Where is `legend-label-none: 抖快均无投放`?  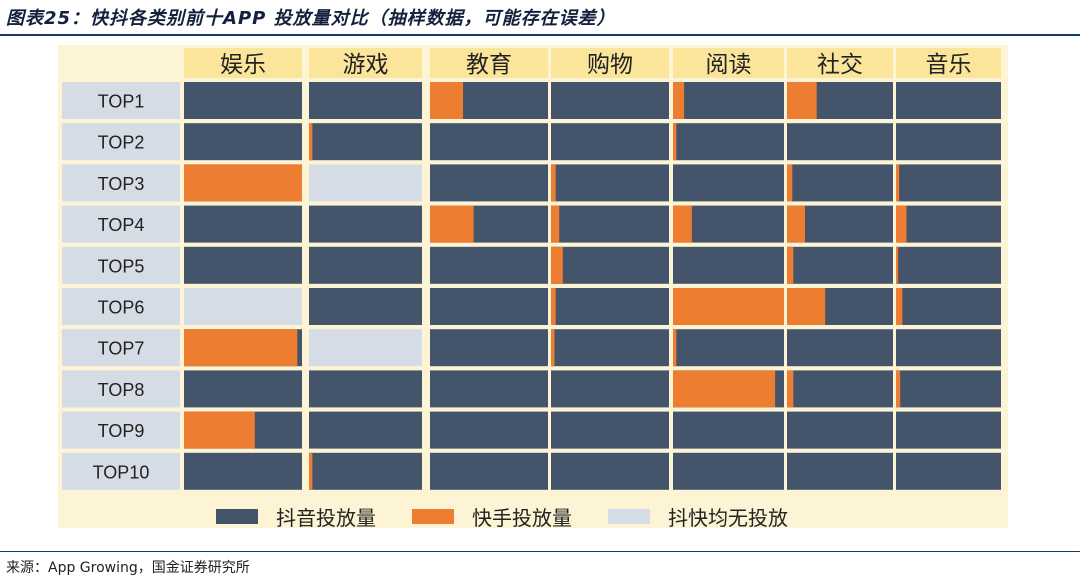 legend-label-none: 抖快均无投放 is located at coordinates (728, 518).